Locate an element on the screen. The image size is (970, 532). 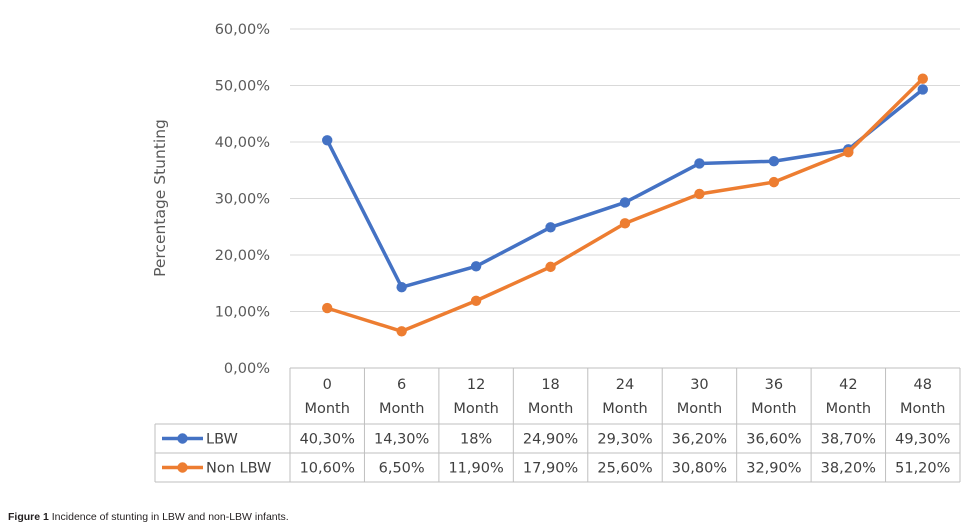
y-axis-title: Percentage Stunting is located at coordinates (160, 198).